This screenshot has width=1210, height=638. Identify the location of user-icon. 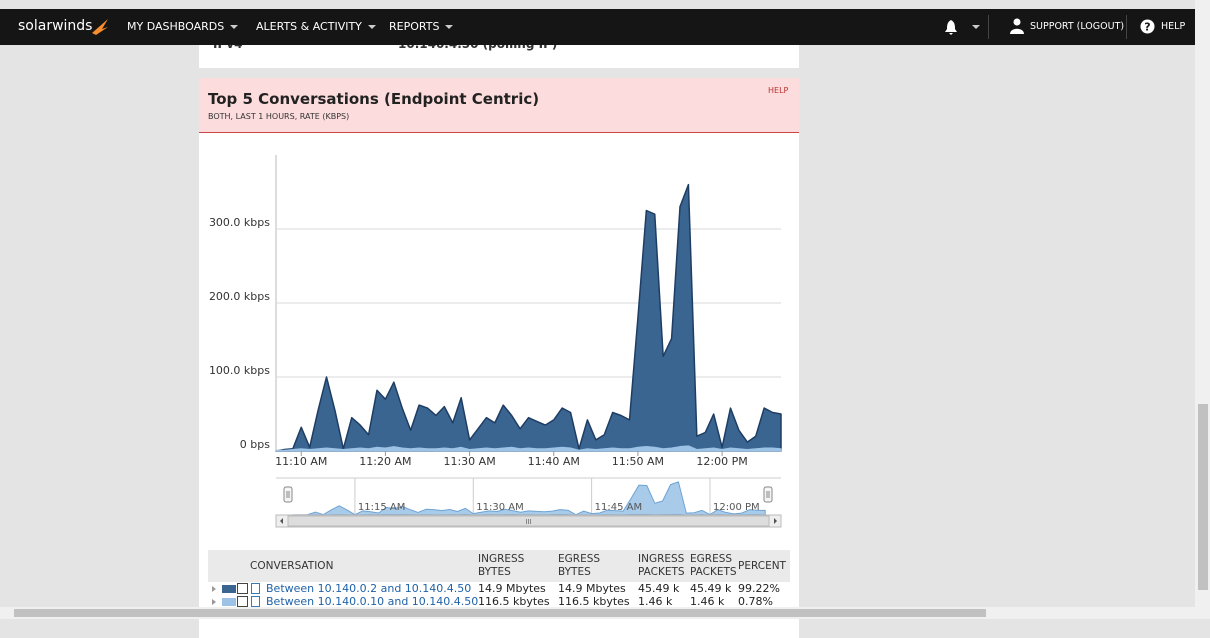
(1017, 26).